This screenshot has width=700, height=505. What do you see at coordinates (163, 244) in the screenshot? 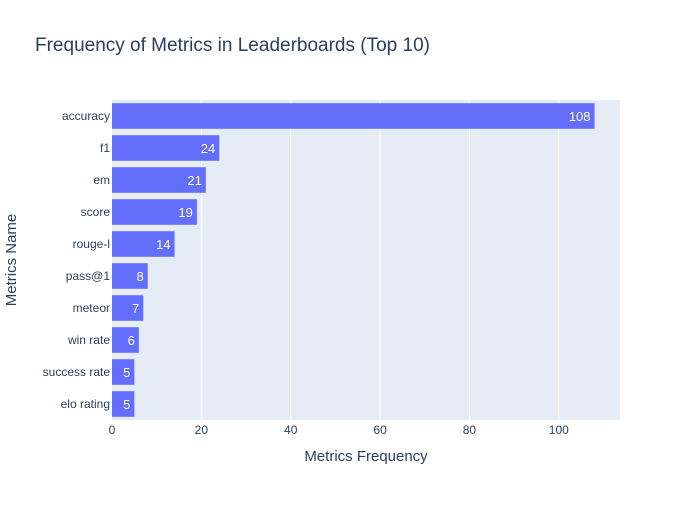
I see `bar-value-label: 14` at bounding box center [163, 244].